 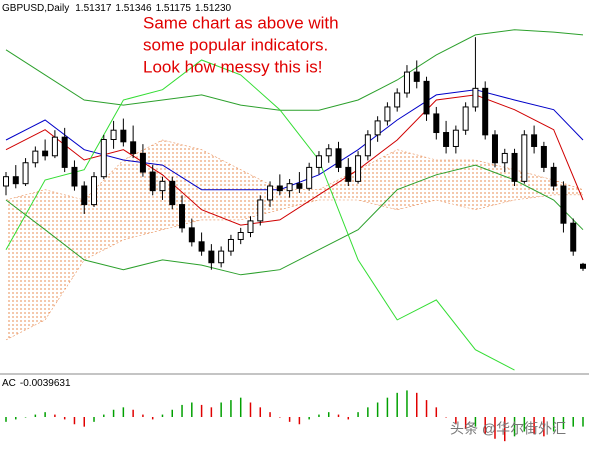 I want to click on annotation-line: Same chart as above with, so click(x=241, y=22).